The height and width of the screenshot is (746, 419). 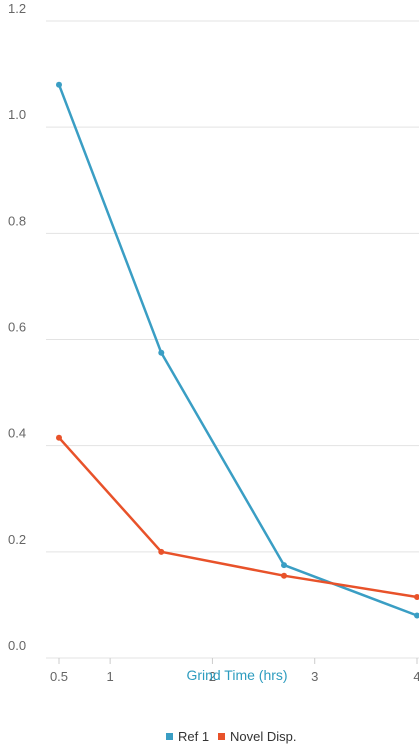 What do you see at coordinates (263, 736) in the screenshot?
I see `legend-label: Novel Disp.` at bounding box center [263, 736].